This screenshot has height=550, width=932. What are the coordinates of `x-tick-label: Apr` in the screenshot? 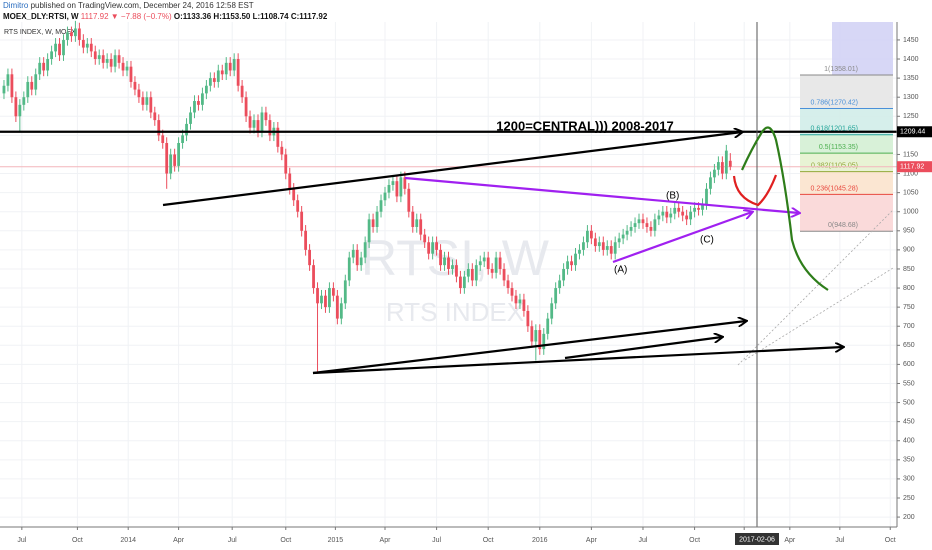 It's located at (179, 540).